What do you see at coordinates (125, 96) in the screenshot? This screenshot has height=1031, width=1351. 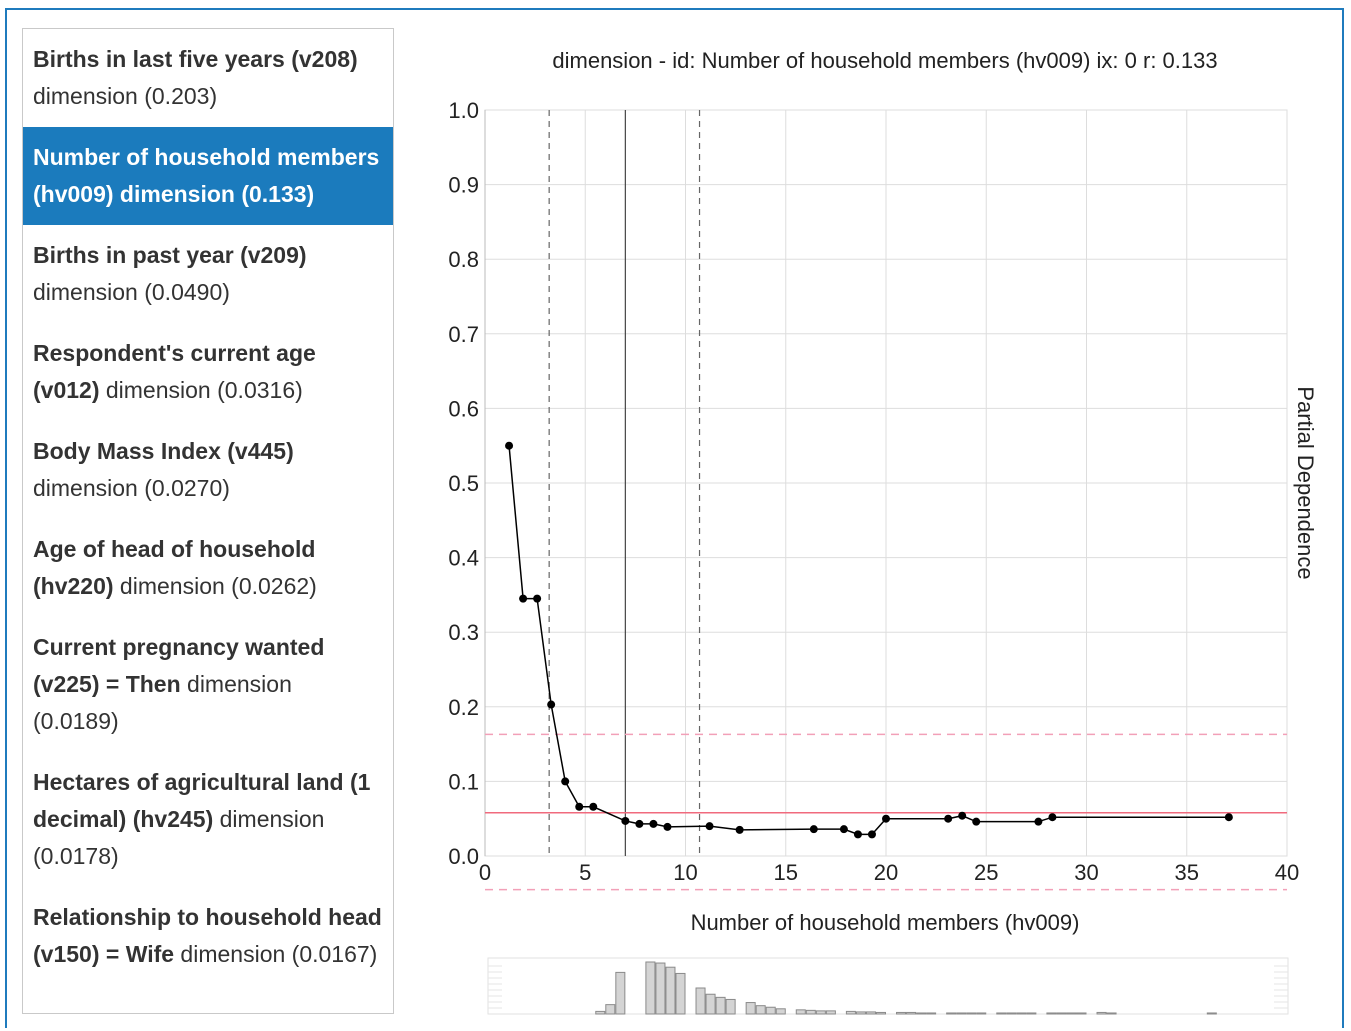 I see `feature-importance: dimension (0.203)` at bounding box center [125, 96].